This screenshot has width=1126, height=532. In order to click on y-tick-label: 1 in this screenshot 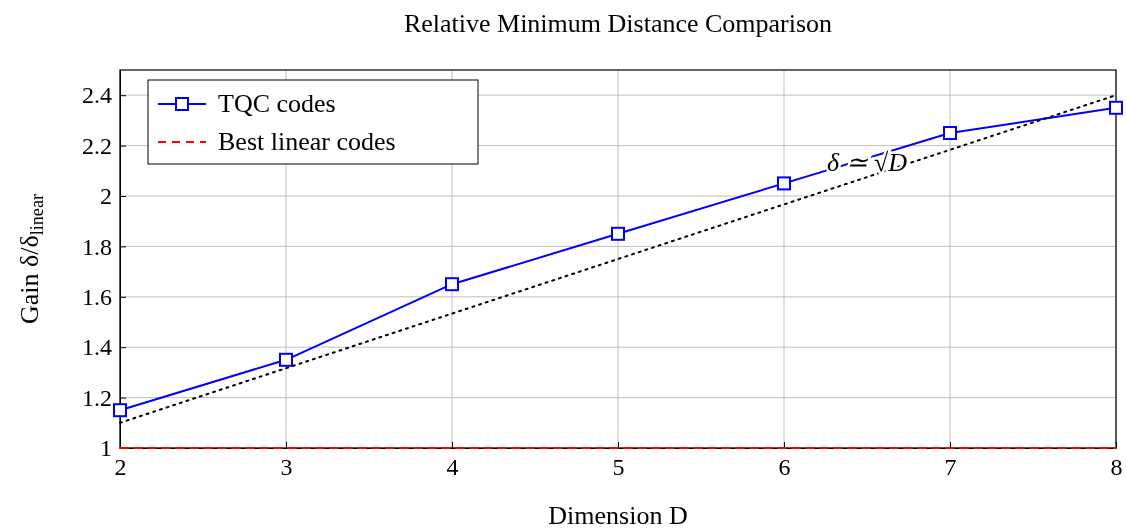, I will do `click(106, 448)`.